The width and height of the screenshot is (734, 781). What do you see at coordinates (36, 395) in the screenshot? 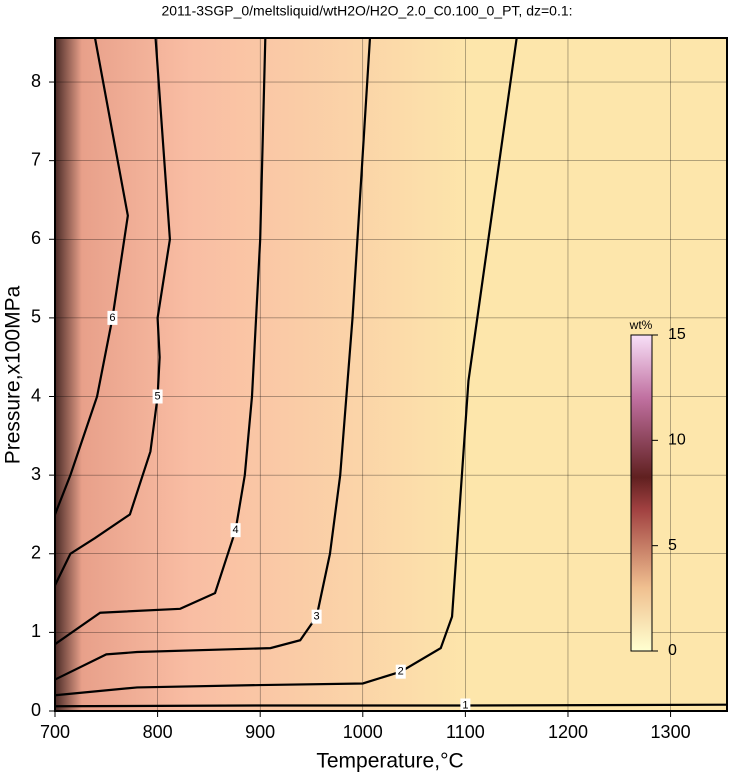
I see `y-tick-label: 4` at bounding box center [36, 395].